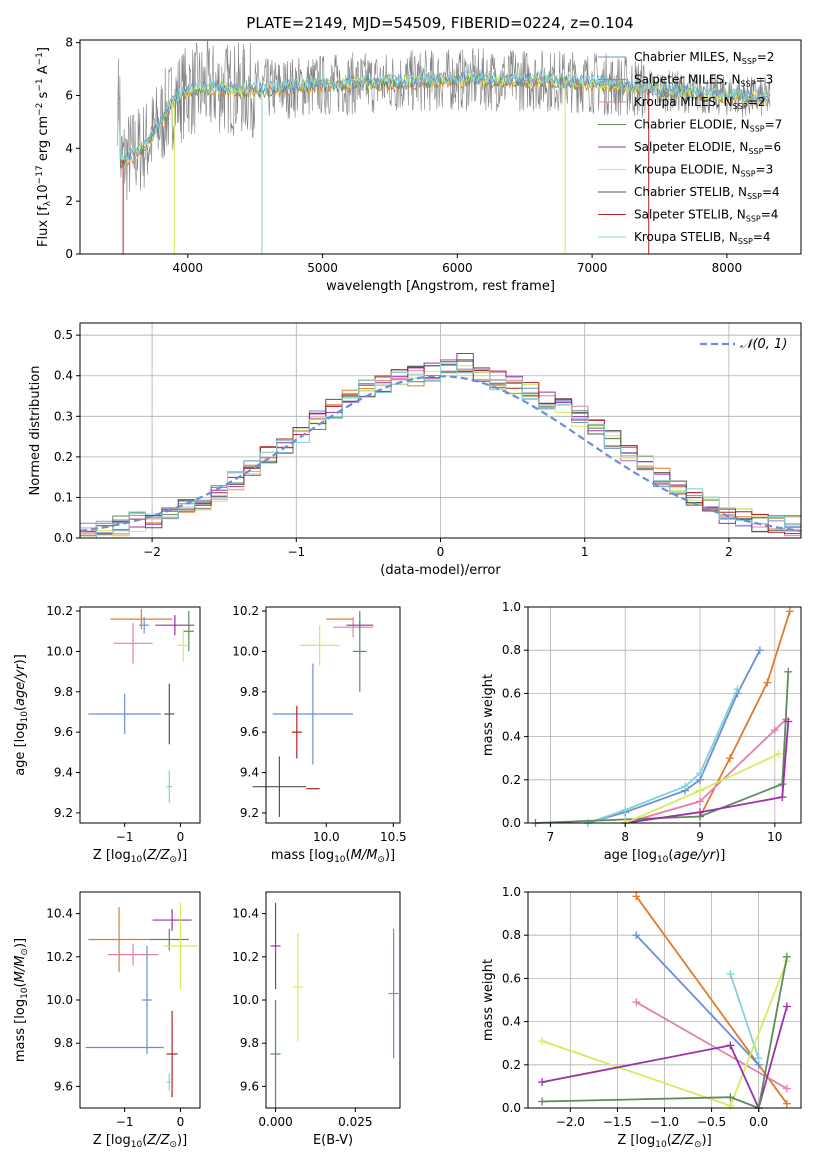 This screenshot has width=819, height=1170. I want to click on tick-label-y: 0.8, so click(511, 935).